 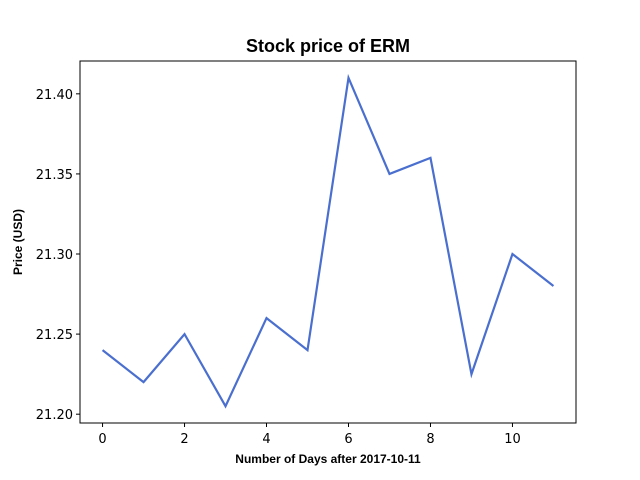 I want to click on x-tick-label: 8, so click(x=430, y=439).